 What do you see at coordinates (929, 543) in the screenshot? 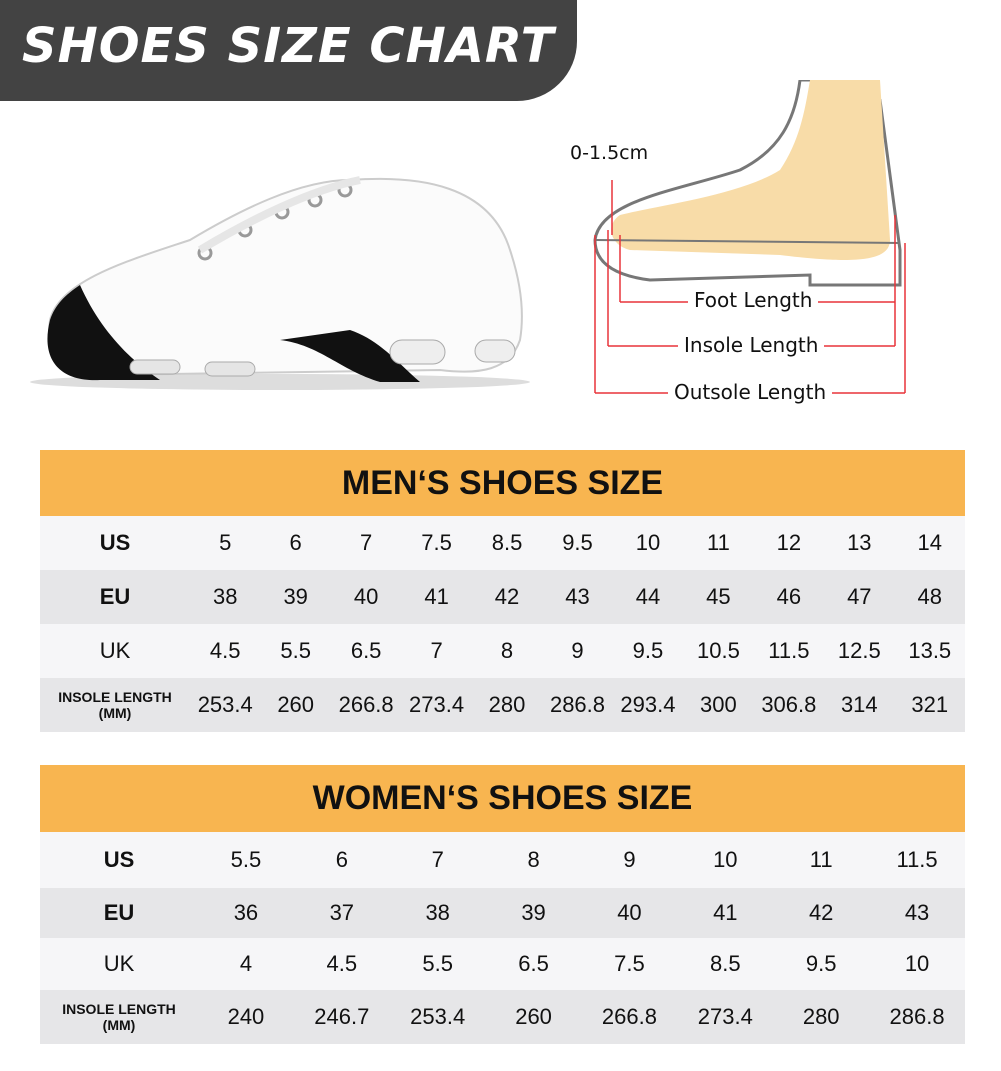
I see `size-cell: 14` at bounding box center [929, 543].